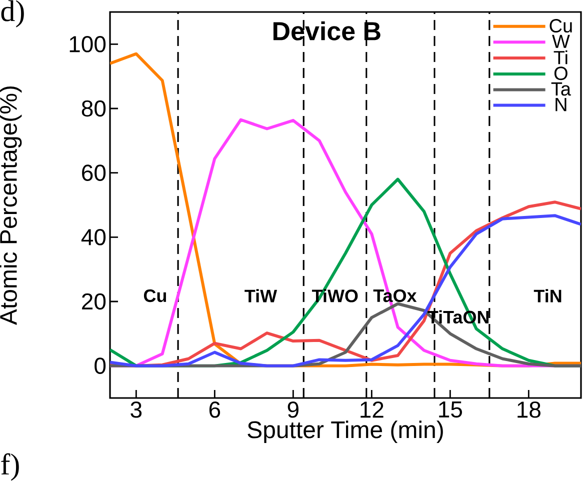  Describe the element at coordinates (10, 467) in the screenshot. I see `text: f)` at that location.